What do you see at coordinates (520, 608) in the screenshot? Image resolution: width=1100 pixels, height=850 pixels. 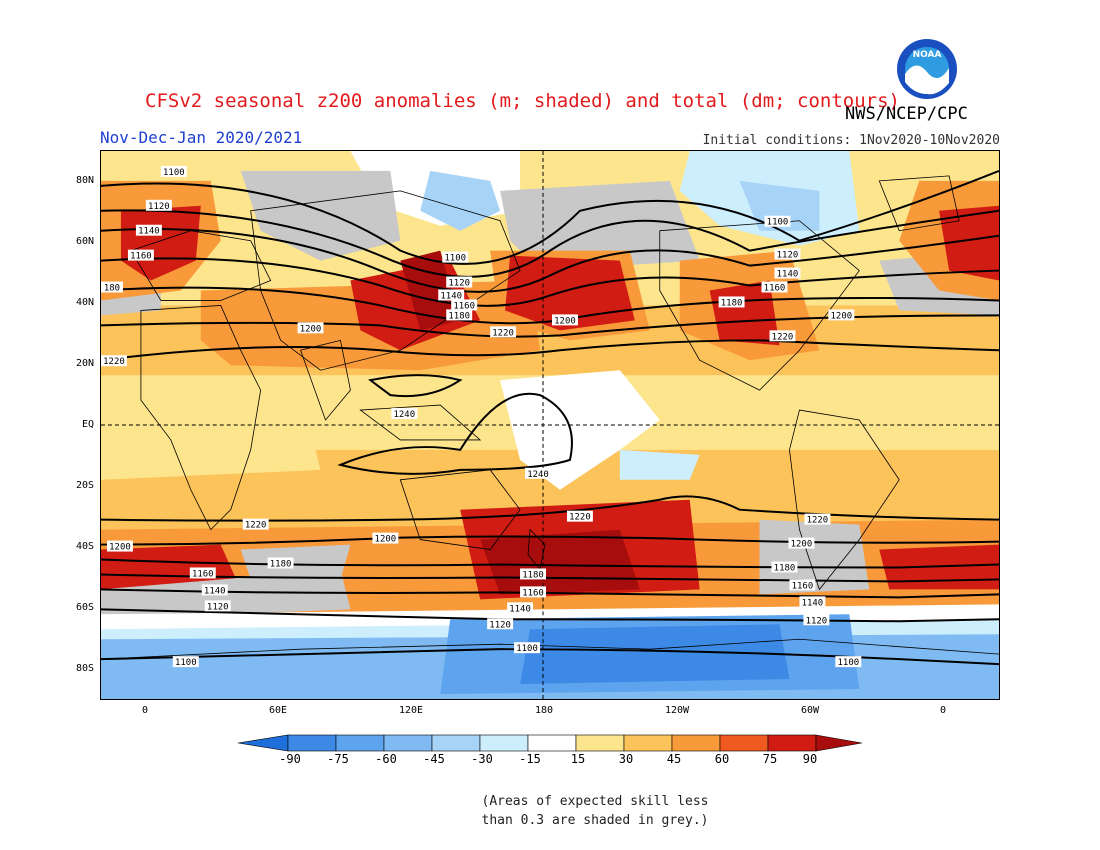 I see `contour-label-s1140-b: 1140` at bounding box center [520, 608].